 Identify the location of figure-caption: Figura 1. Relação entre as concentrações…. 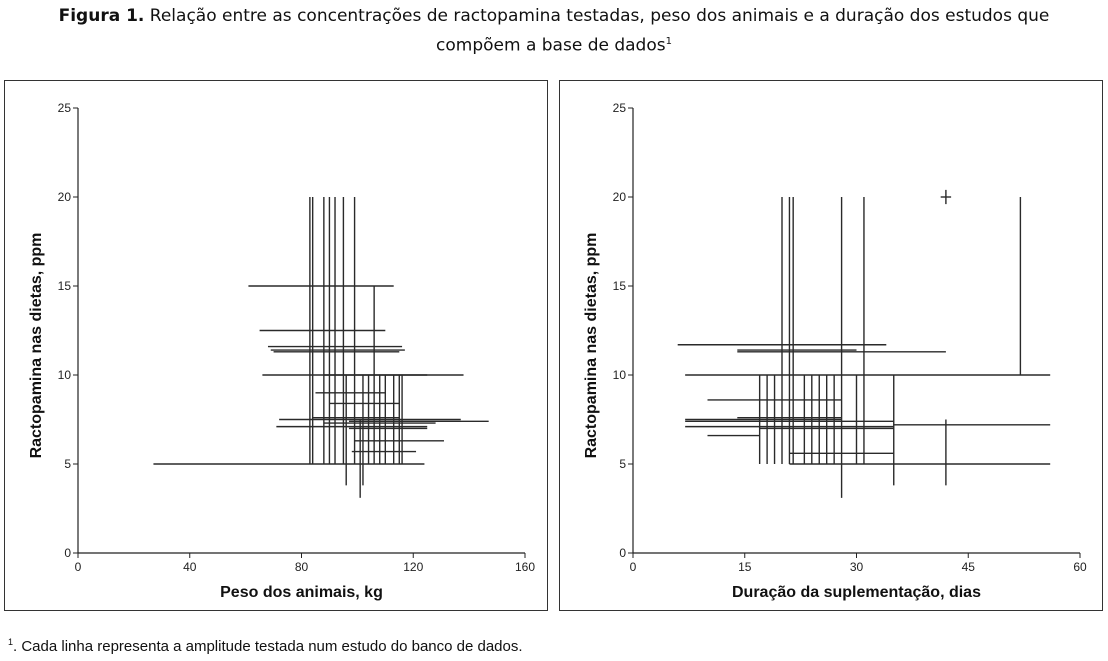
(554, 31).